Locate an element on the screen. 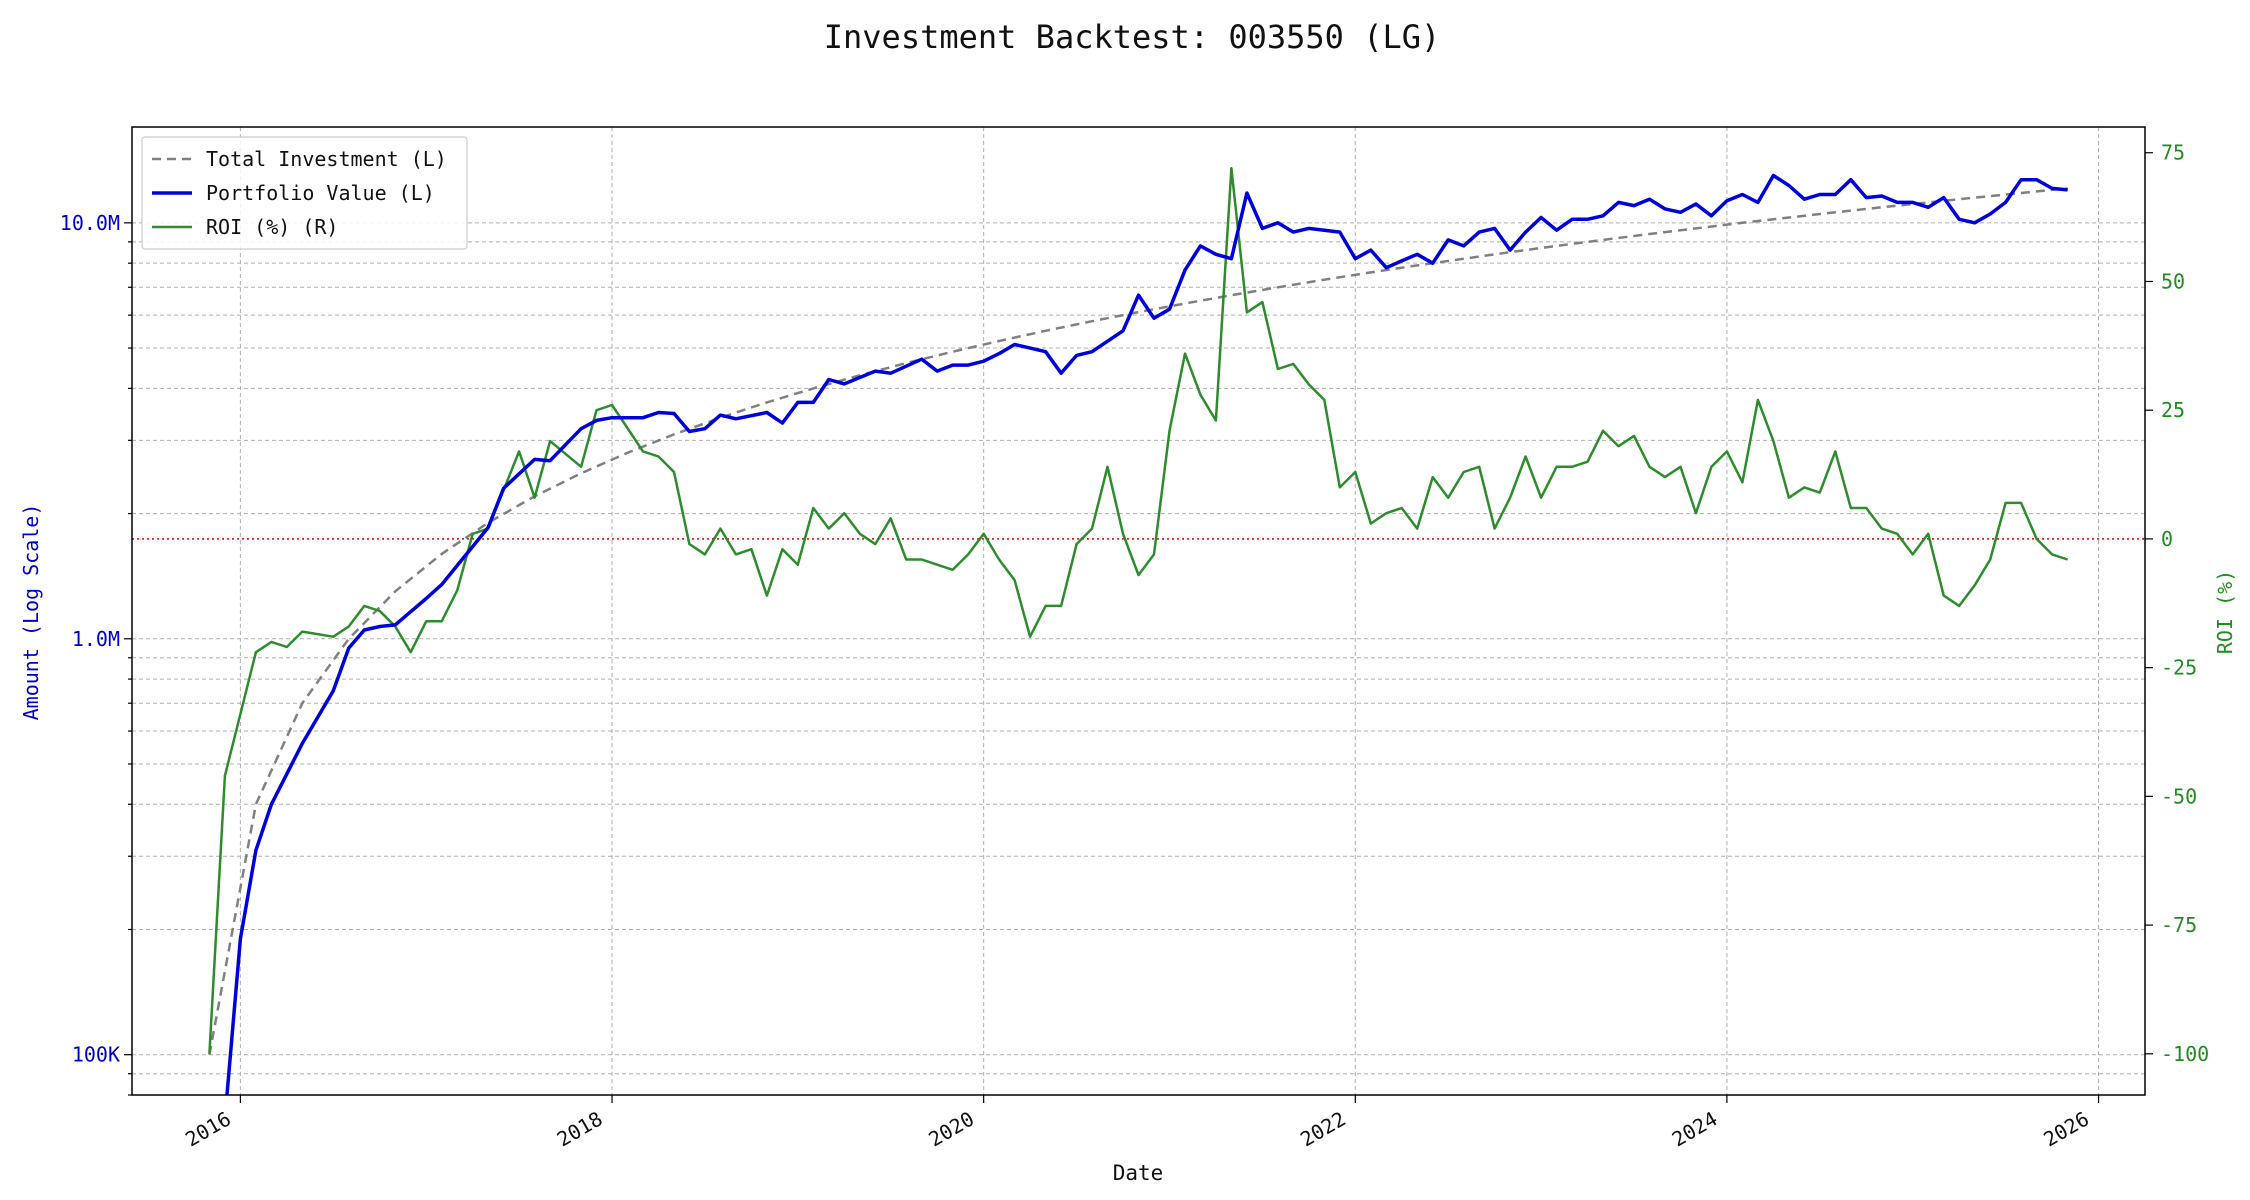 The height and width of the screenshot is (1200, 2250). left-tick-label: 1.0M is located at coordinates (96, 639).